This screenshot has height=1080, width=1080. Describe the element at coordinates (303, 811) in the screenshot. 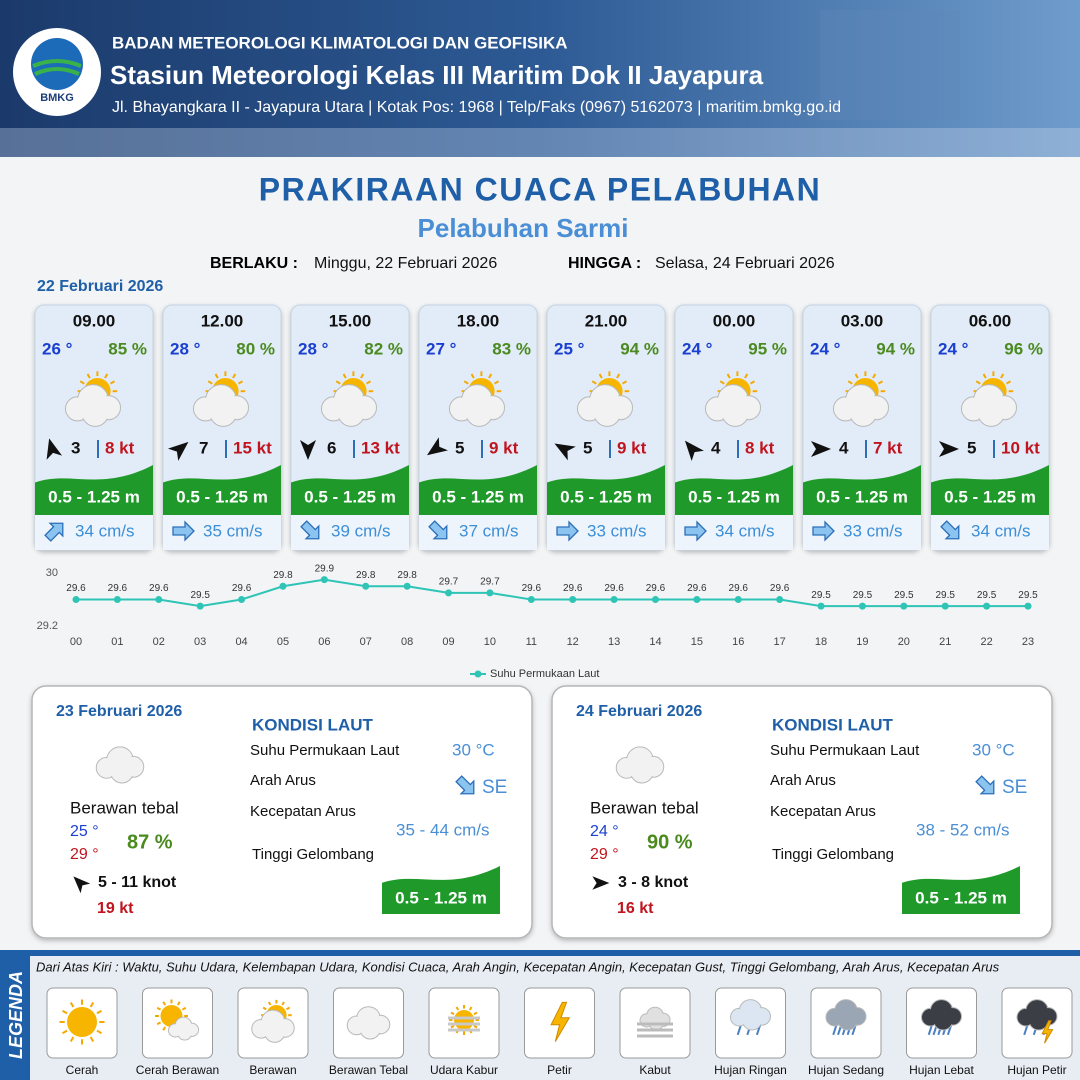

I see `current-speed-label: Kecepatan Arus` at that location.